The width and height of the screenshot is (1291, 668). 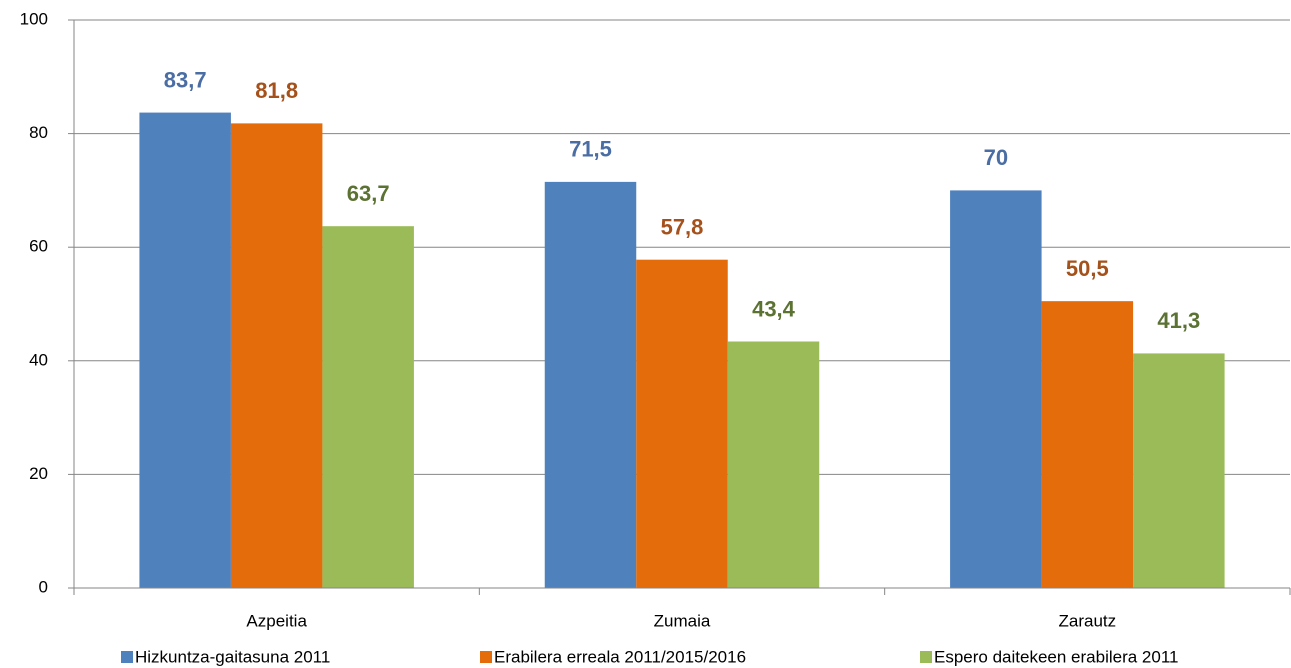 I want to click on data-label: 63,7, so click(x=368, y=193).